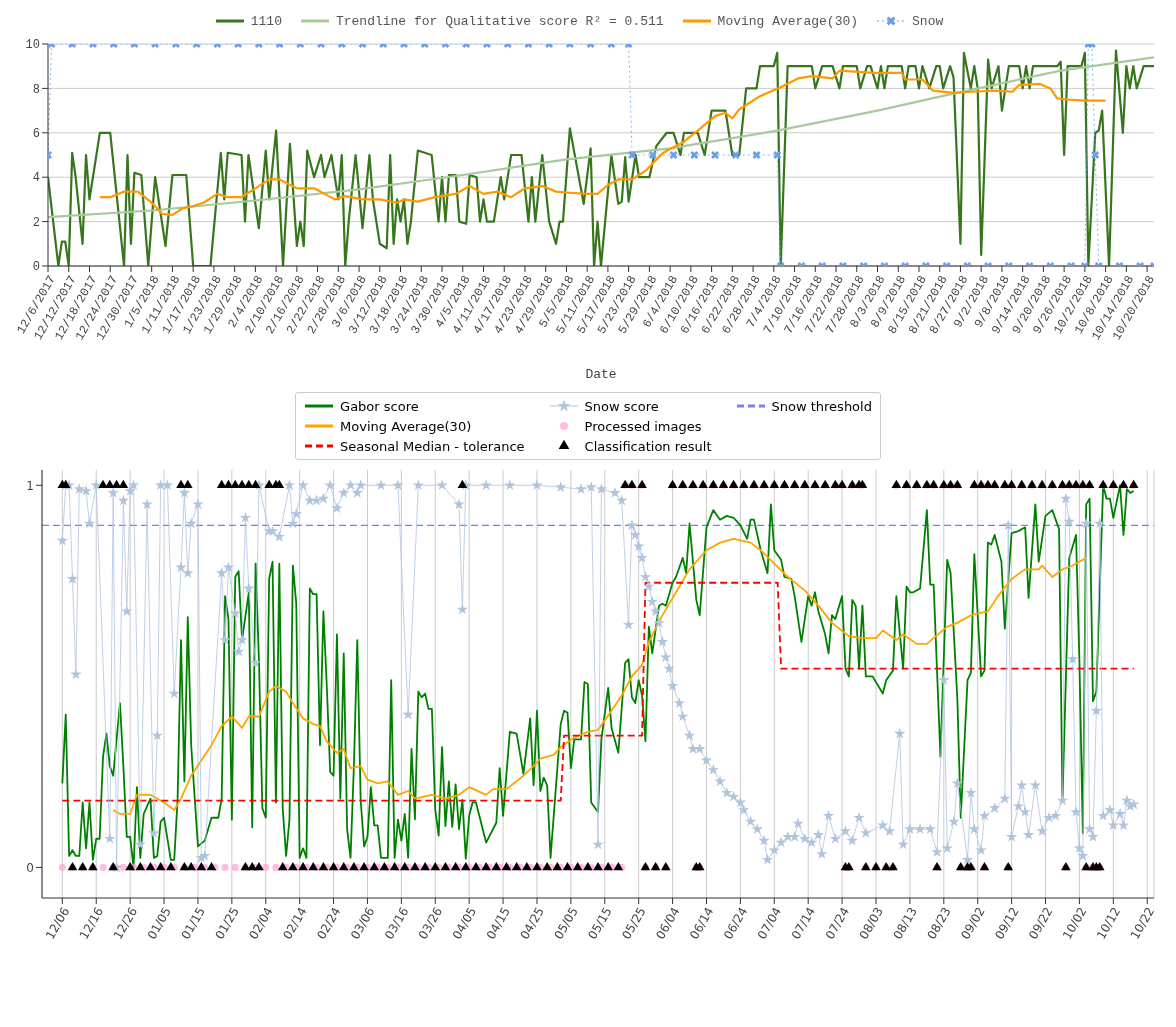 This screenshot has width=1176, height=1027. I want to click on y-tick-label: 2, so click(36, 222).